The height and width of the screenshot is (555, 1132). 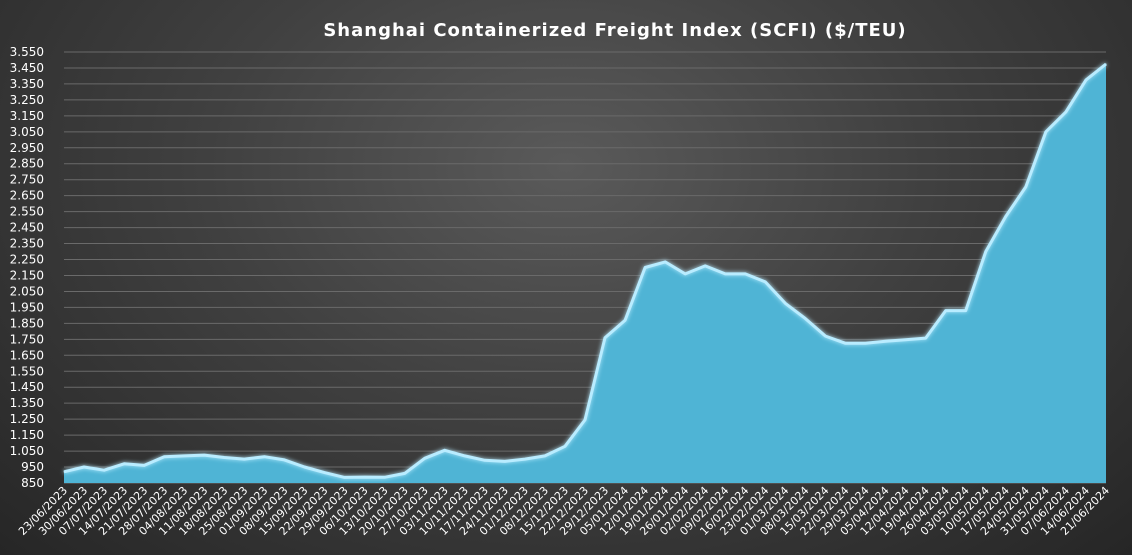 What do you see at coordinates (27, 132) in the screenshot?
I see `y-tick-label: 3.050` at bounding box center [27, 132].